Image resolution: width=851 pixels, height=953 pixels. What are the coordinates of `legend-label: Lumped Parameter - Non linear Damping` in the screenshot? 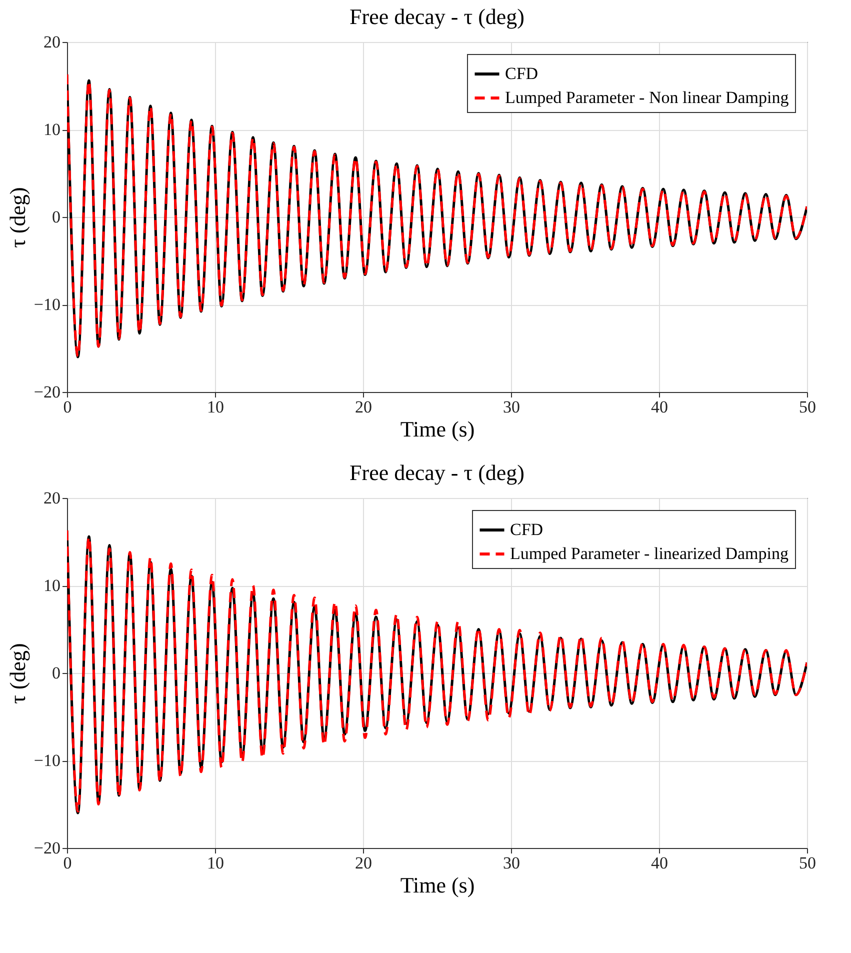 It's located at (647, 97).